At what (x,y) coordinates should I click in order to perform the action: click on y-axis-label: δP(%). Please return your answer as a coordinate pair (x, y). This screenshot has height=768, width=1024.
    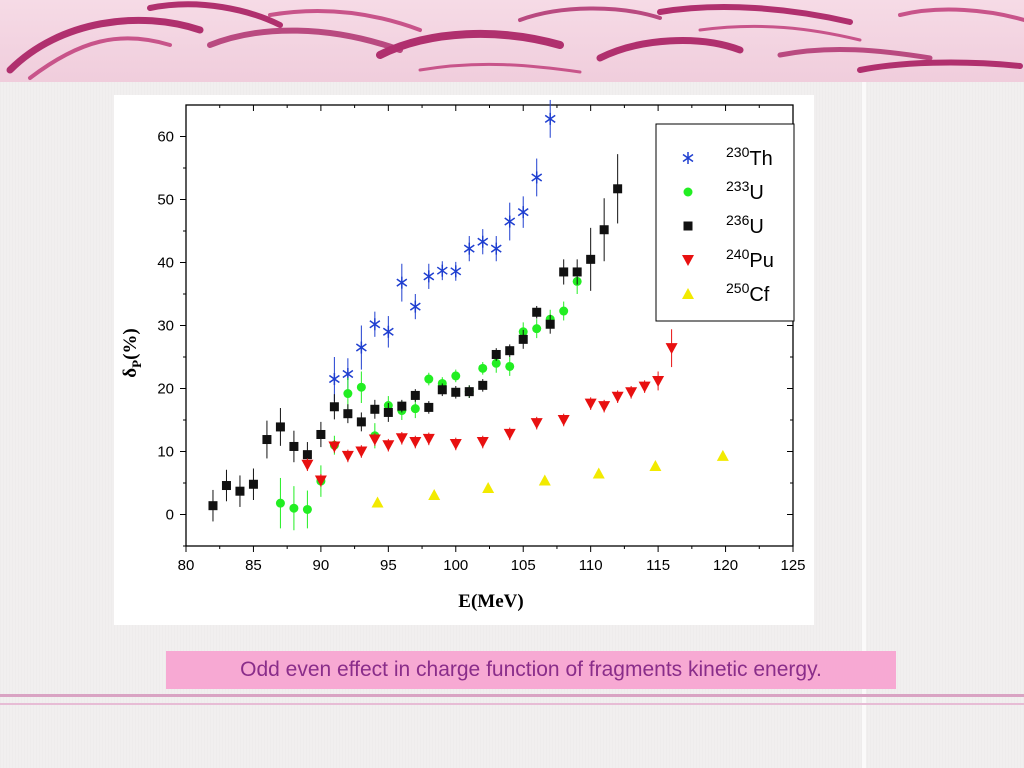
    Looking at the image, I should click on (132, 352).